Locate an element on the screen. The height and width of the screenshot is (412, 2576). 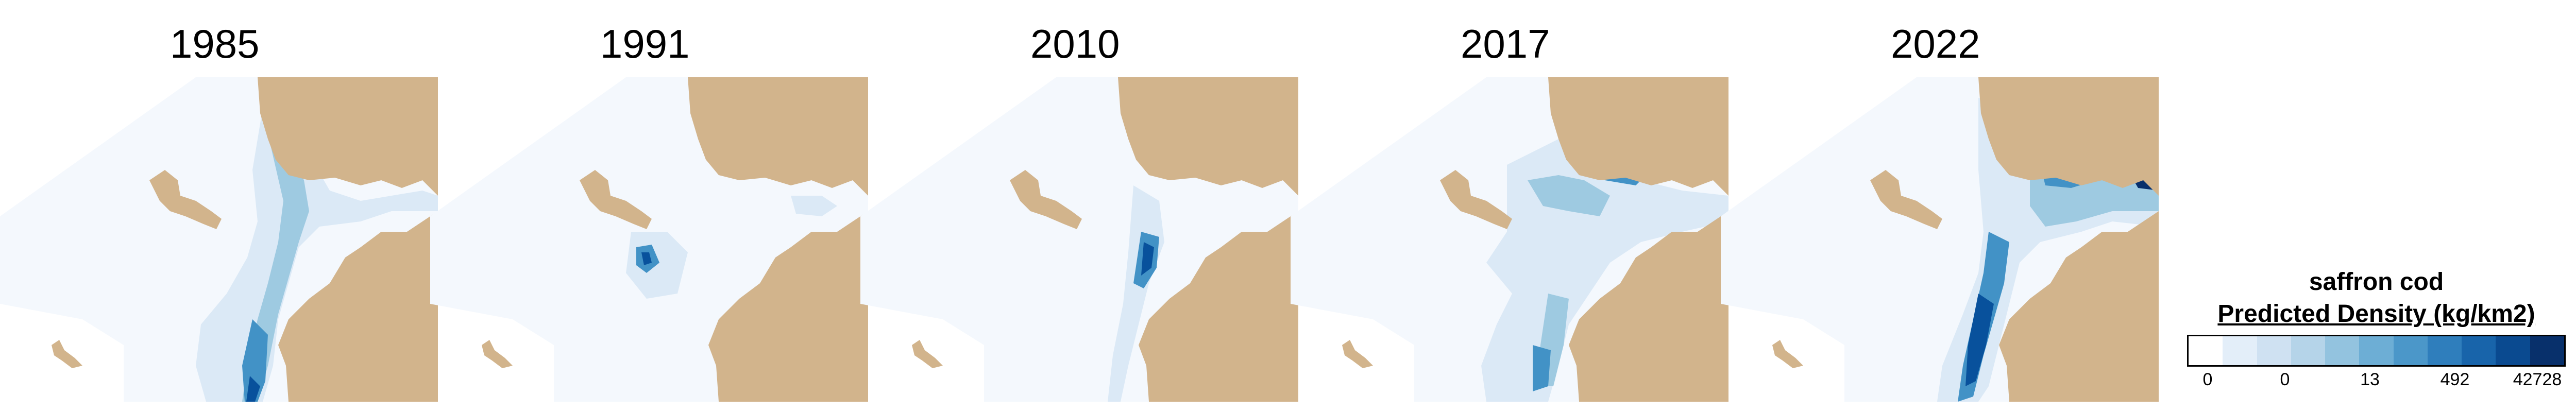
panel-year-label: 1985 is located at coordinates (215, 44).